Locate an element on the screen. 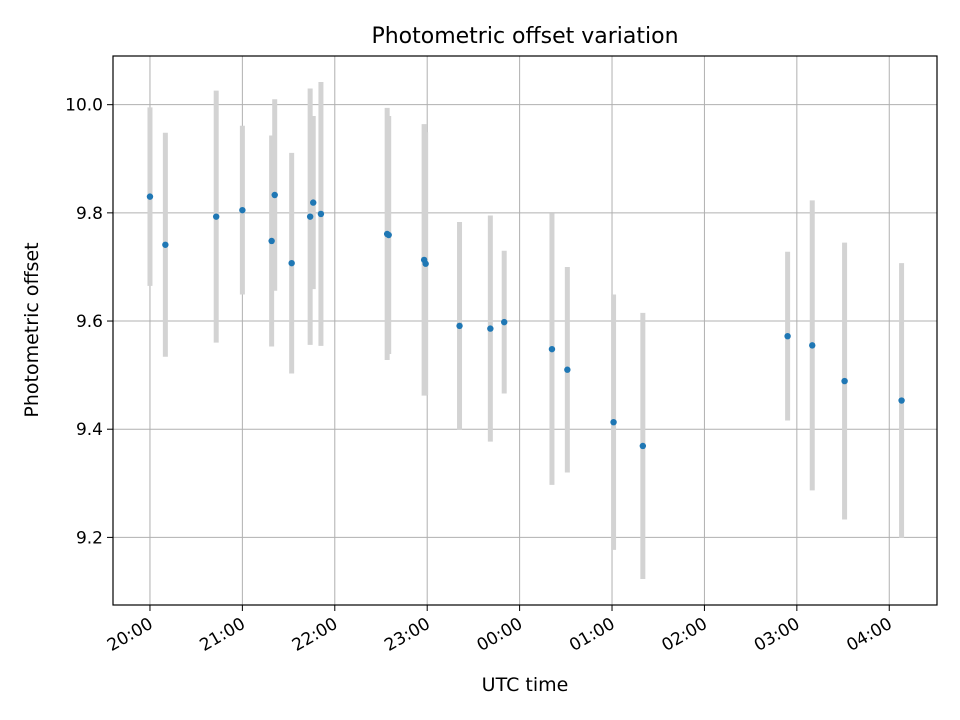 This screenshot has height=720, width=960. chart-title: Photometric offset variation is located at coordinates (524, 36).